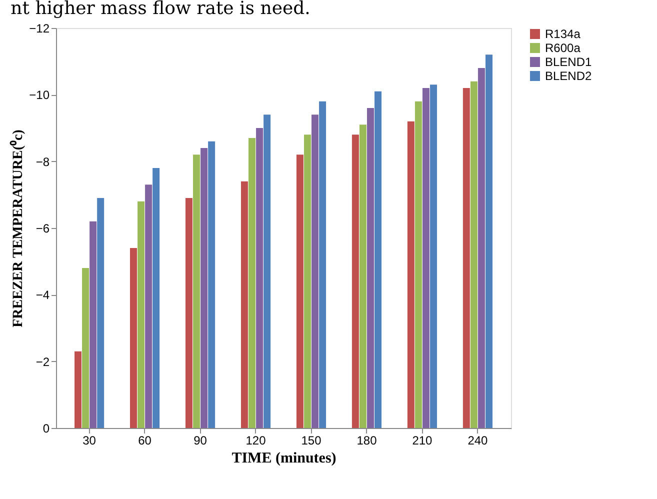 The width and height of the screenshot is (657, 499). What do you see at coordinates (568, 76) in the screenshot?
I see `legend-label: BLEND2` at bounding box center [568, 76].